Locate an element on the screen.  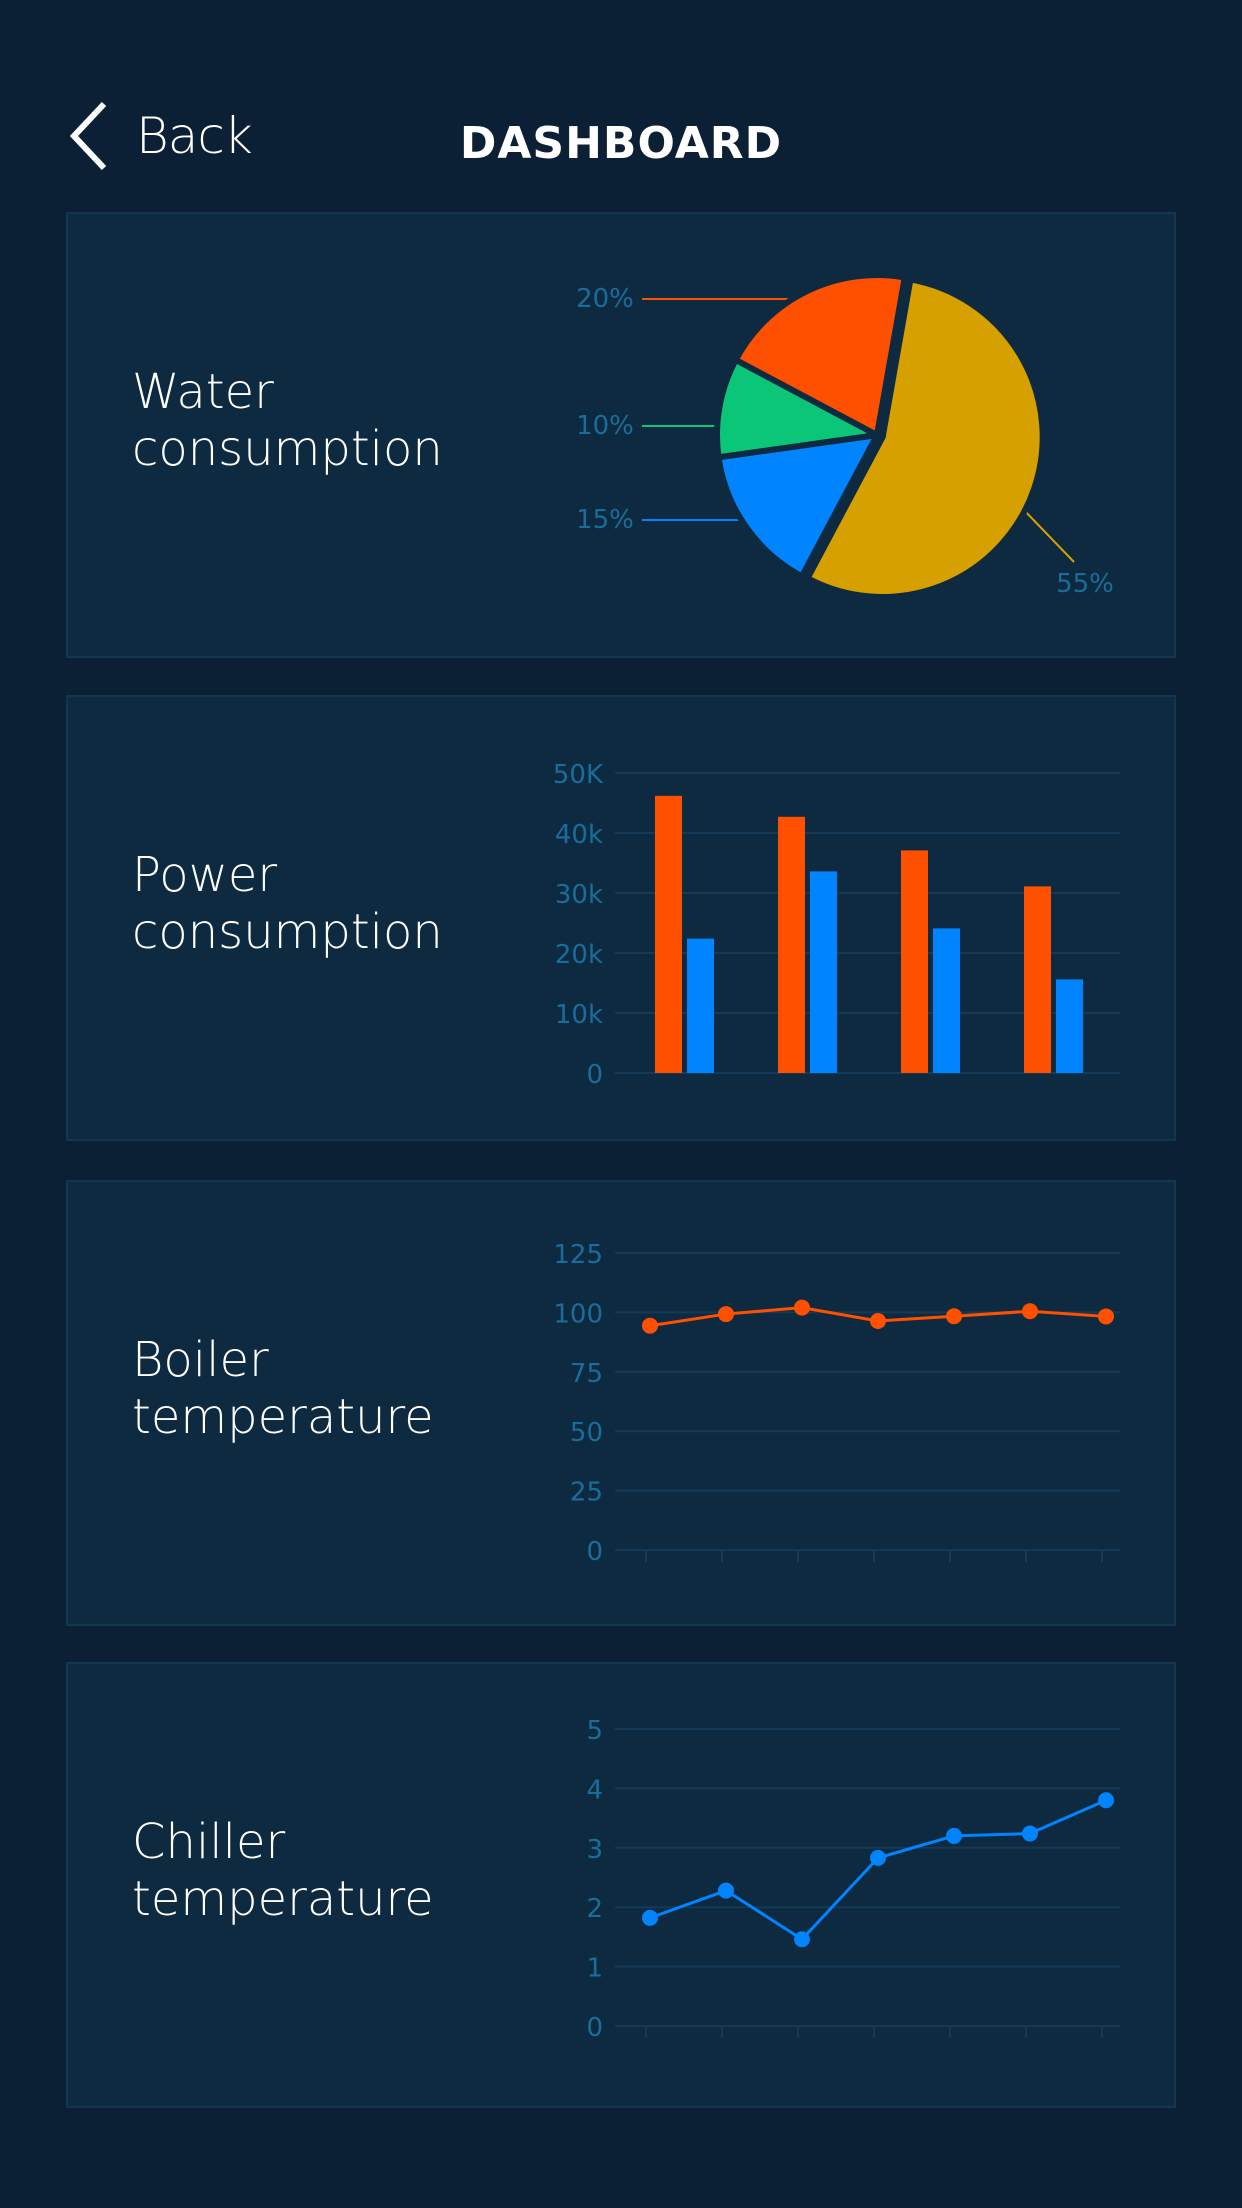
card-title: Water consumption is located at coordinates (287, 421).